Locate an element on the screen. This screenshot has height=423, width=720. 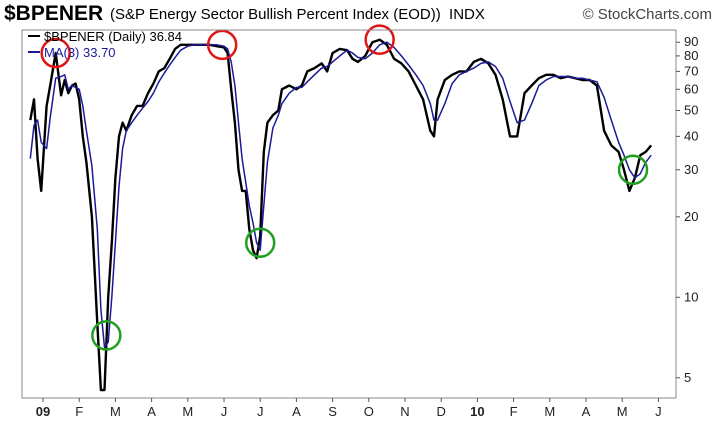
y-tick-label: 20 is located at coordinates (691, 216).